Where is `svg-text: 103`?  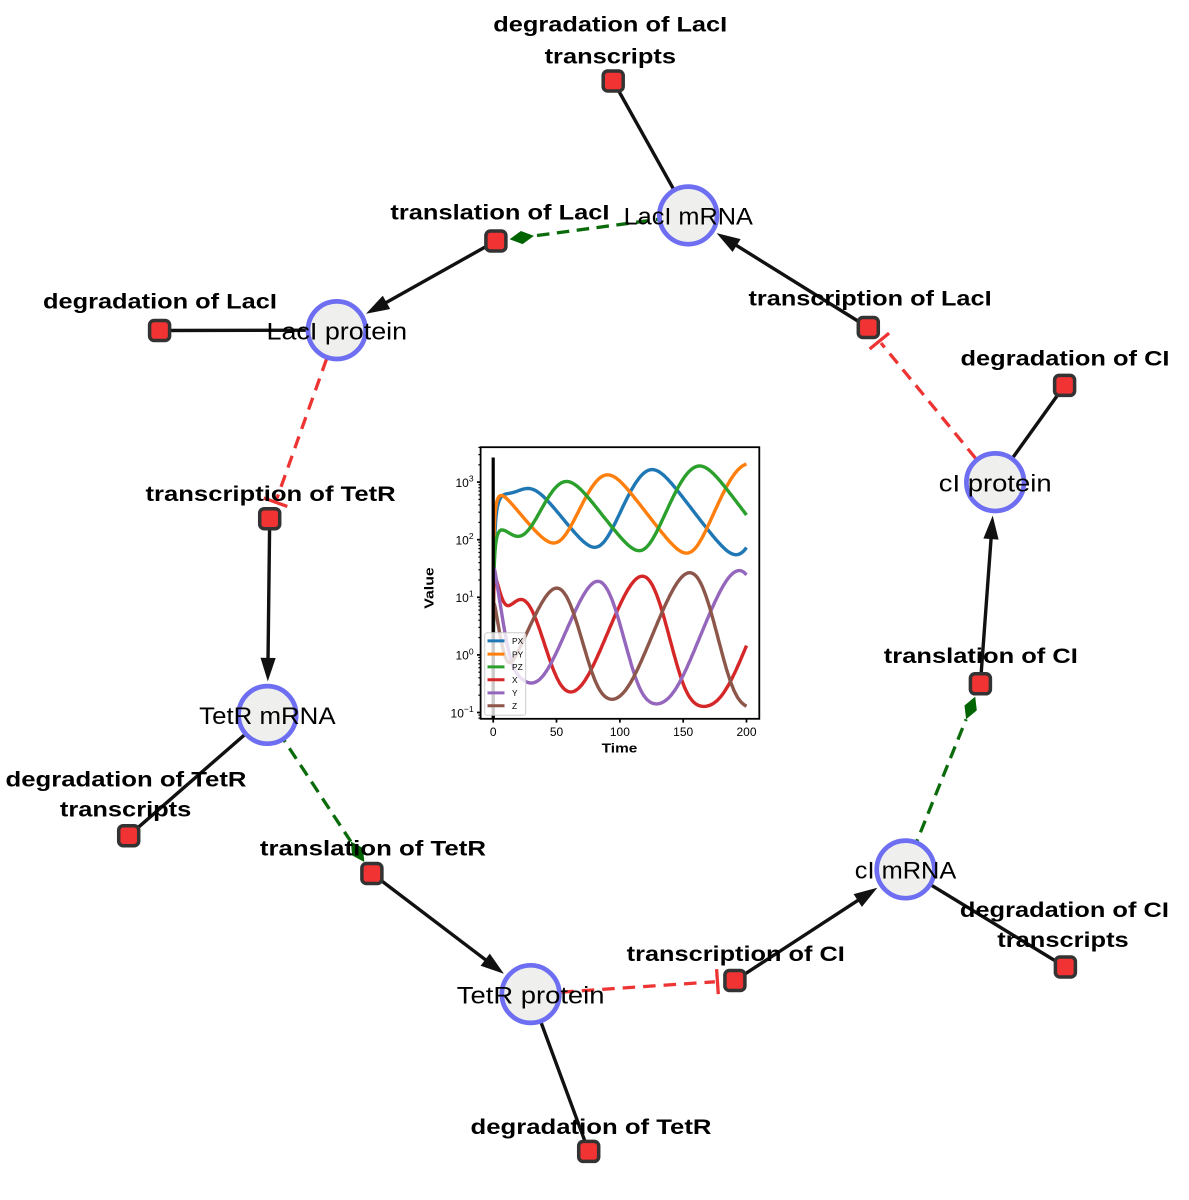
svg-text: 103 is located at coordinates (465, 482).